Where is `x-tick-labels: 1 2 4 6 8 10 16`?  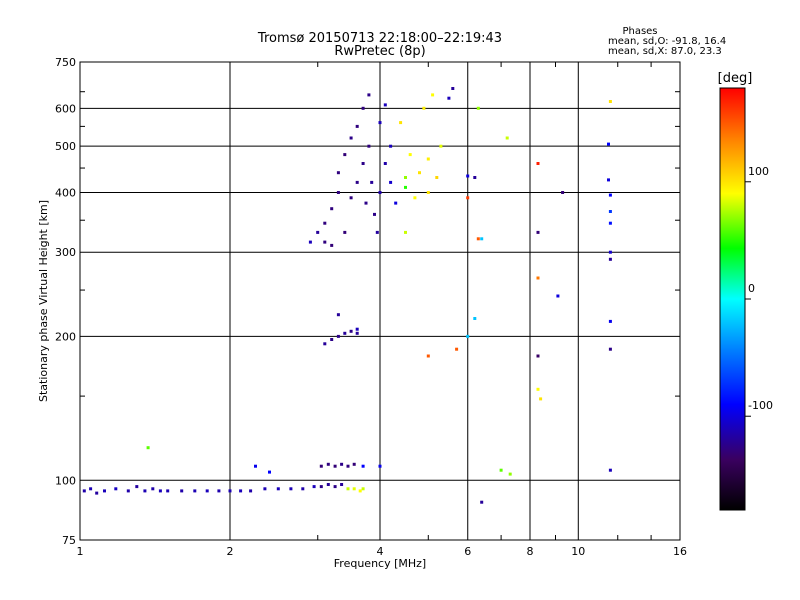 x-tick-labels: 1 2 4 6 8 10 16 is located at coordinates (382, 551).